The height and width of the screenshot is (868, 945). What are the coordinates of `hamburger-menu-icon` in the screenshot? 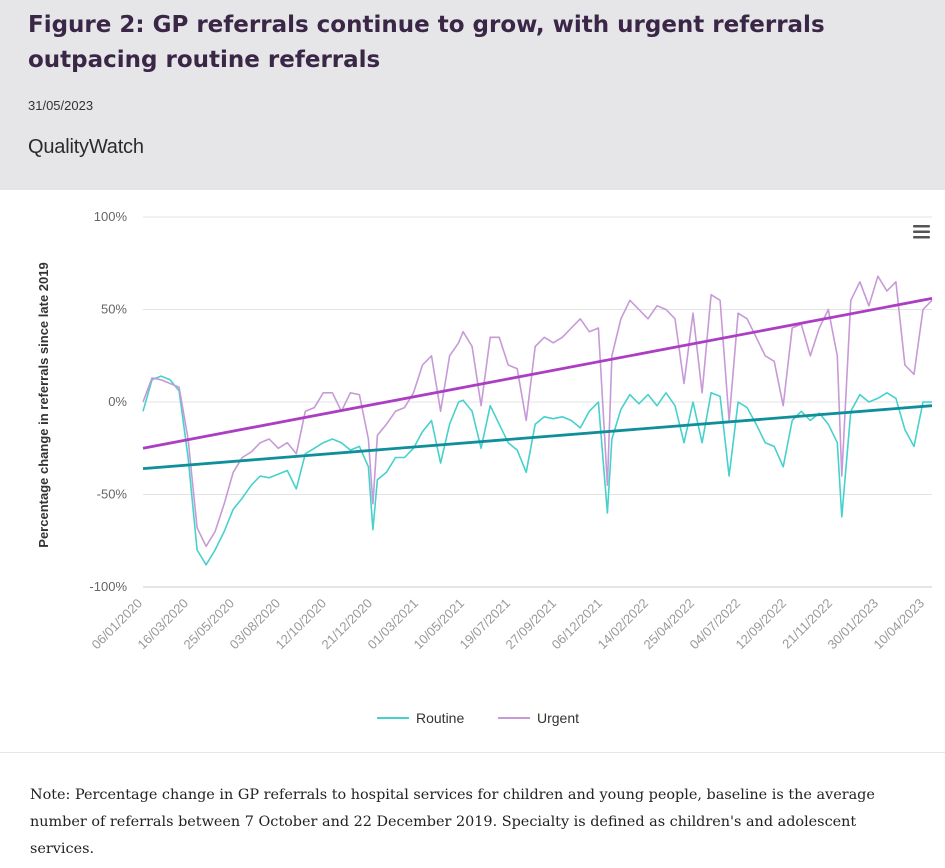 It's located at (921, 232).